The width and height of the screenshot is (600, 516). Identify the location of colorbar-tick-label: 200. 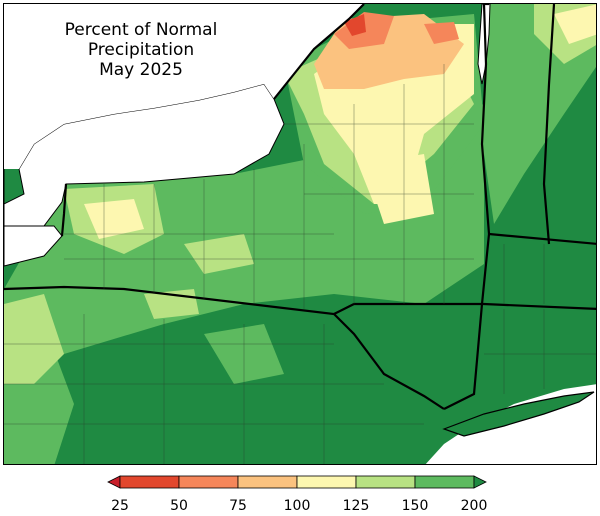
(474, 506).